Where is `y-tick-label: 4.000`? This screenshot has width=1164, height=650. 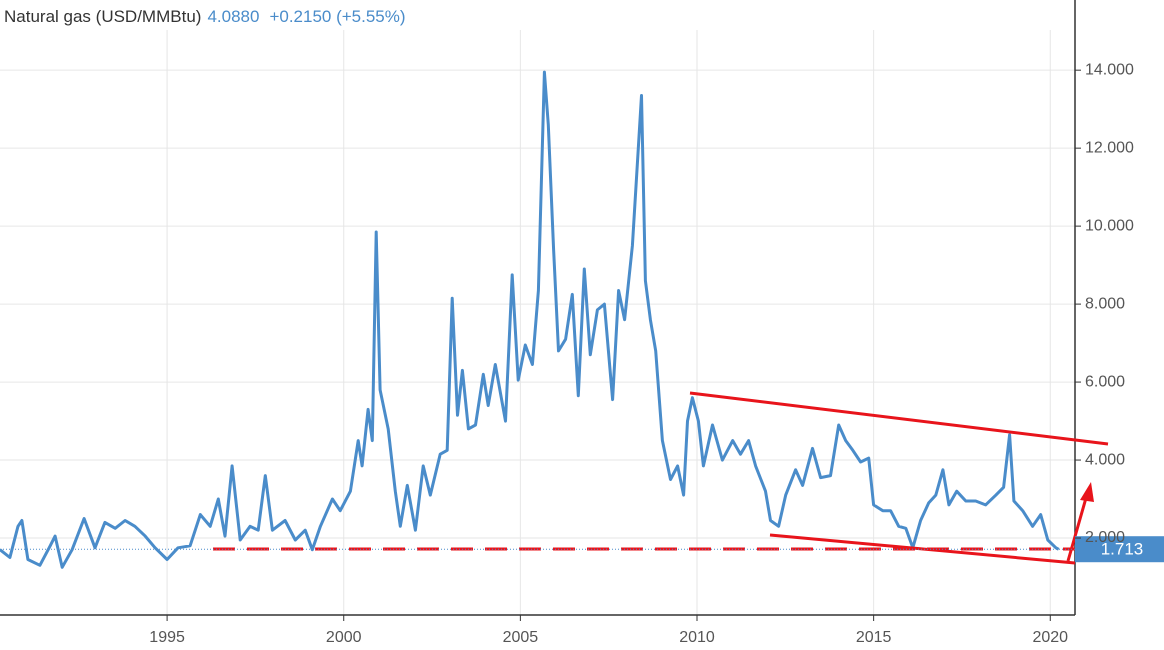
y-tick-label: 4.000 is located at coordinates (1105, 459).